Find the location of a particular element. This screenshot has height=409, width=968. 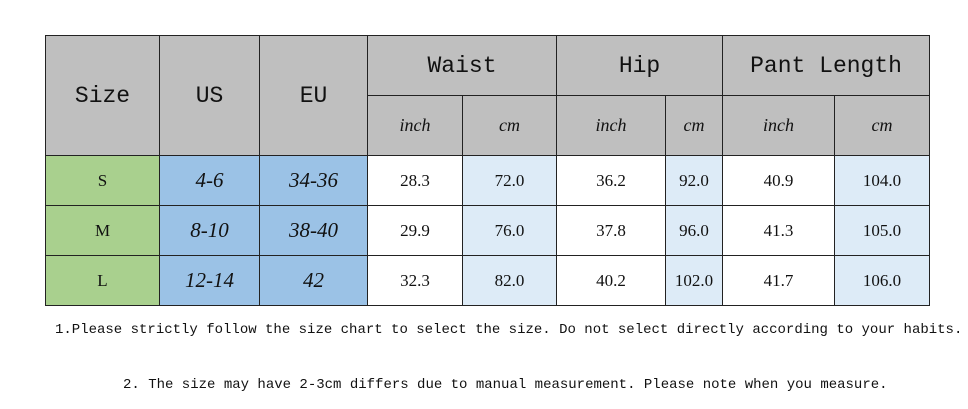

group-header: Hip is located at coordinates (640, 65).